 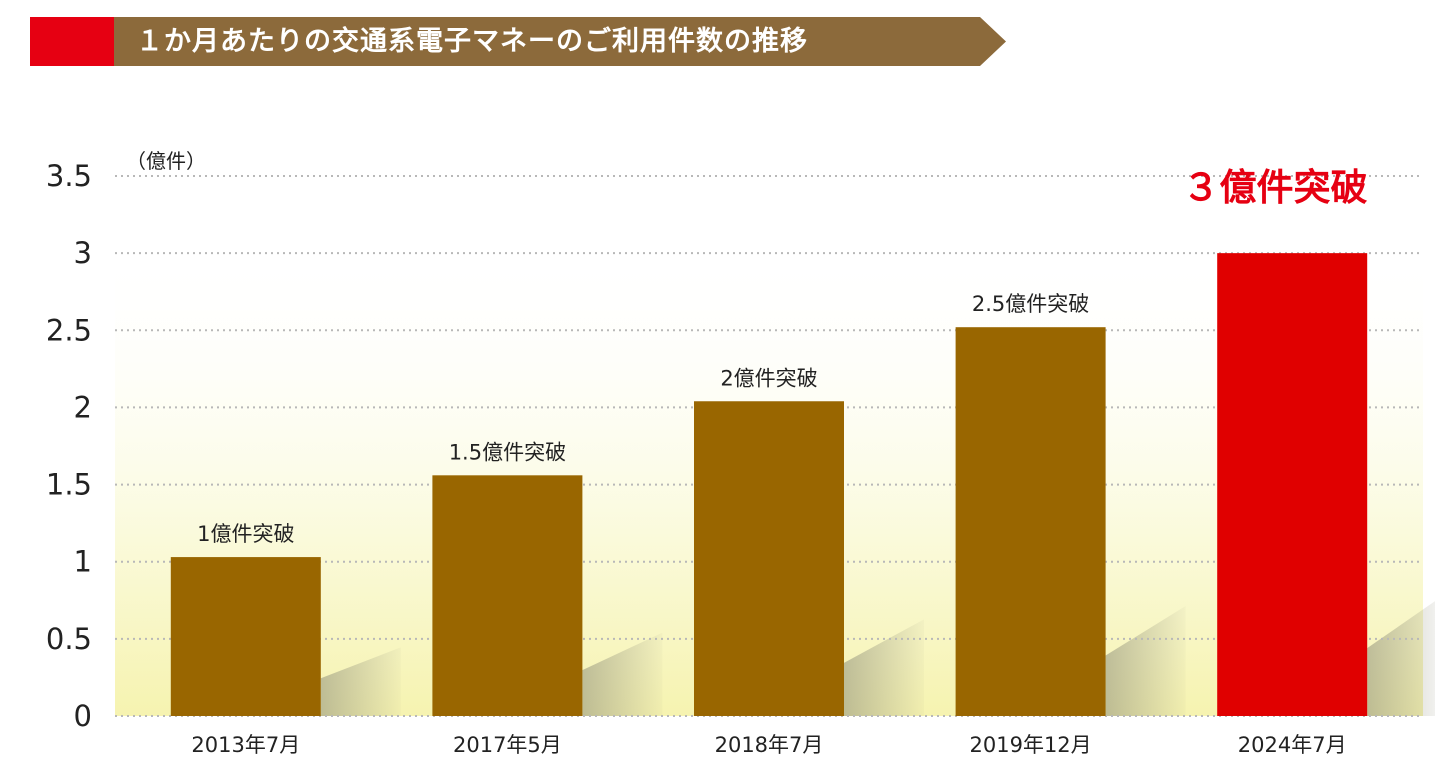 I want to click on header-accent-block, so click(x=72, y=41).